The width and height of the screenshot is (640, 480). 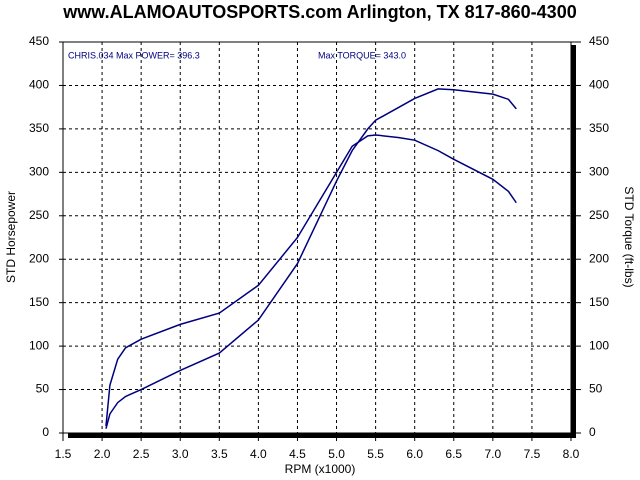 What do you see at coordinates (532, 454) in the screenshot?
I see `x-tick-label: 7.5` at bounding box center [532, 454].